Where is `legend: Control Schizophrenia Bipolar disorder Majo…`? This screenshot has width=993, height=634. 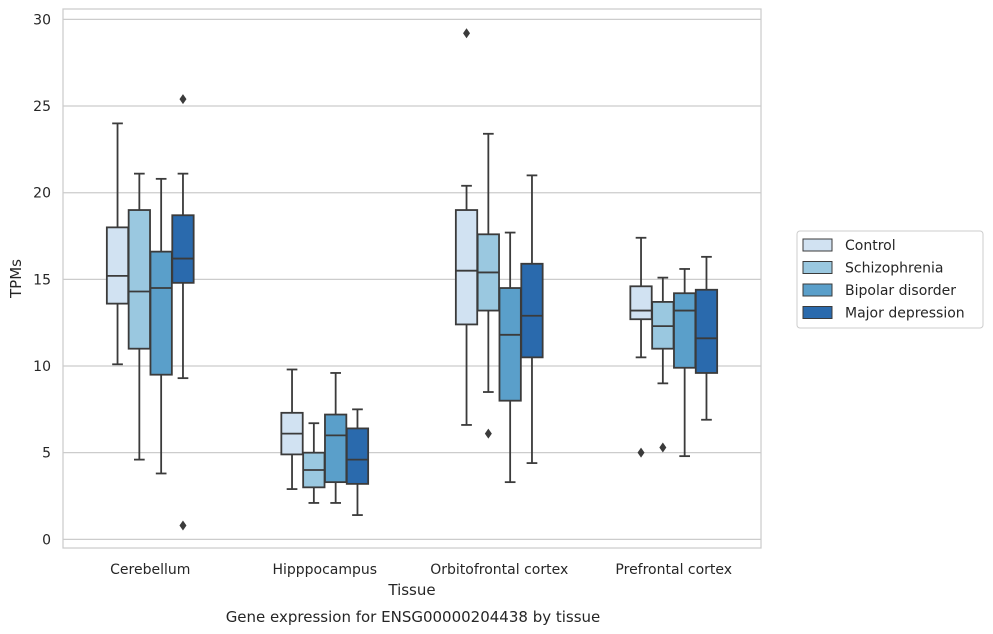 legend: Control Schizophrenia Bipolar disorder Majo… is located at coordinates (890, 279).